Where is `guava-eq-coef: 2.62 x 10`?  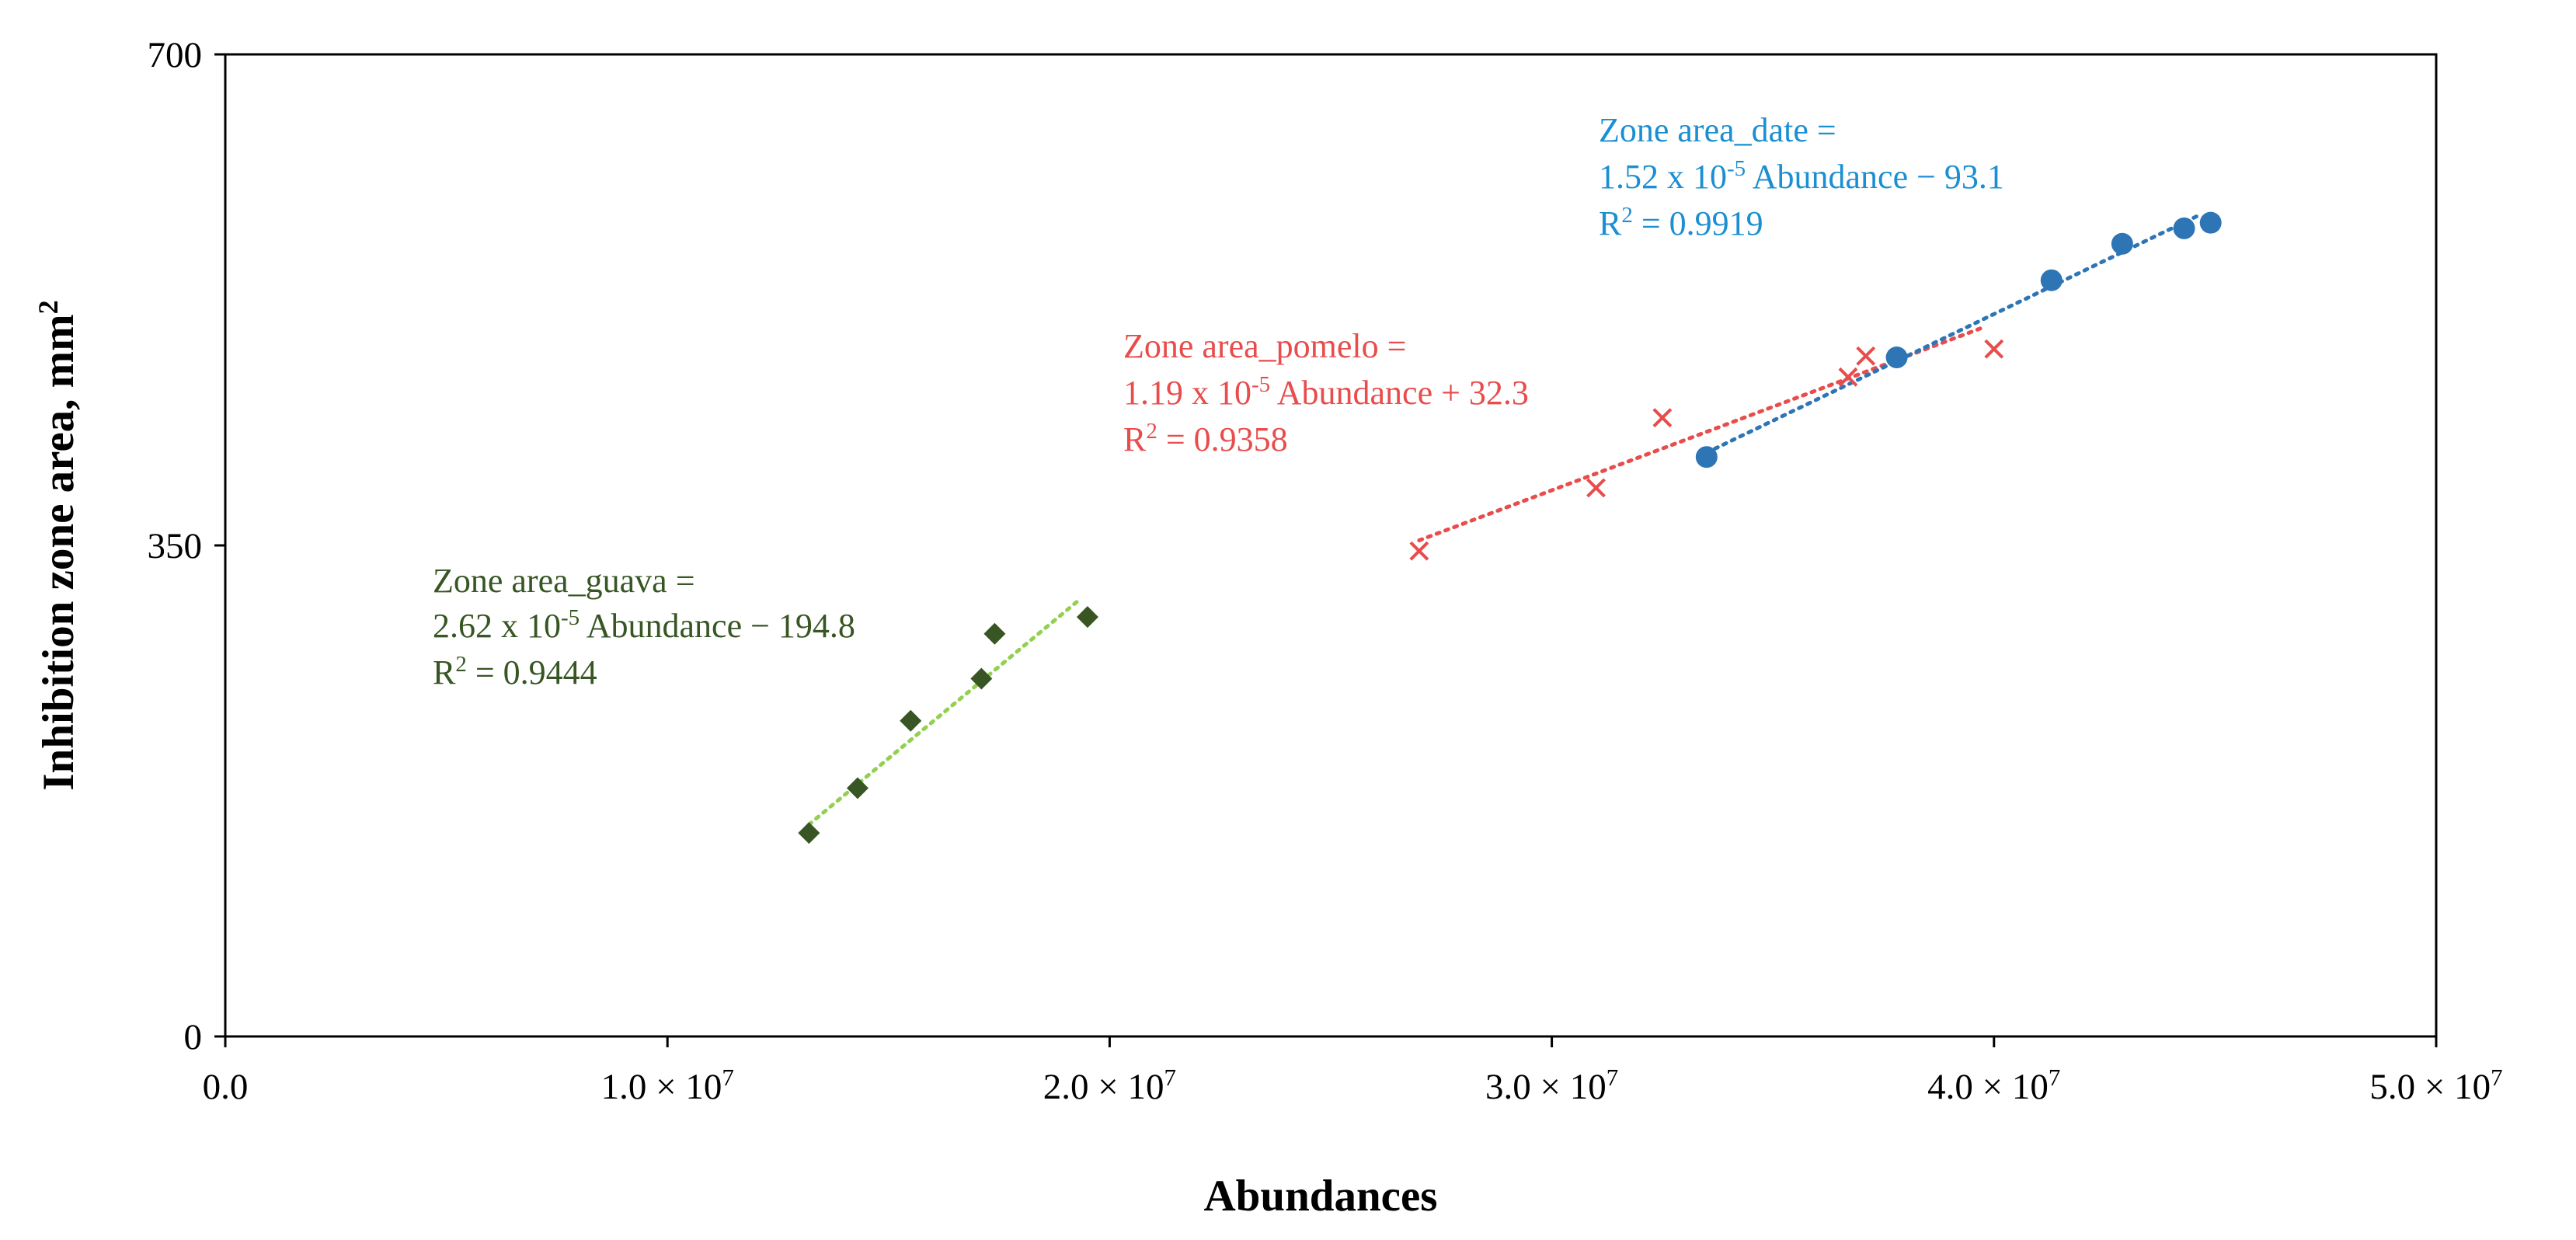
guava-eq-coef: 2.62 x 10 is located at coordinates (497, 626).